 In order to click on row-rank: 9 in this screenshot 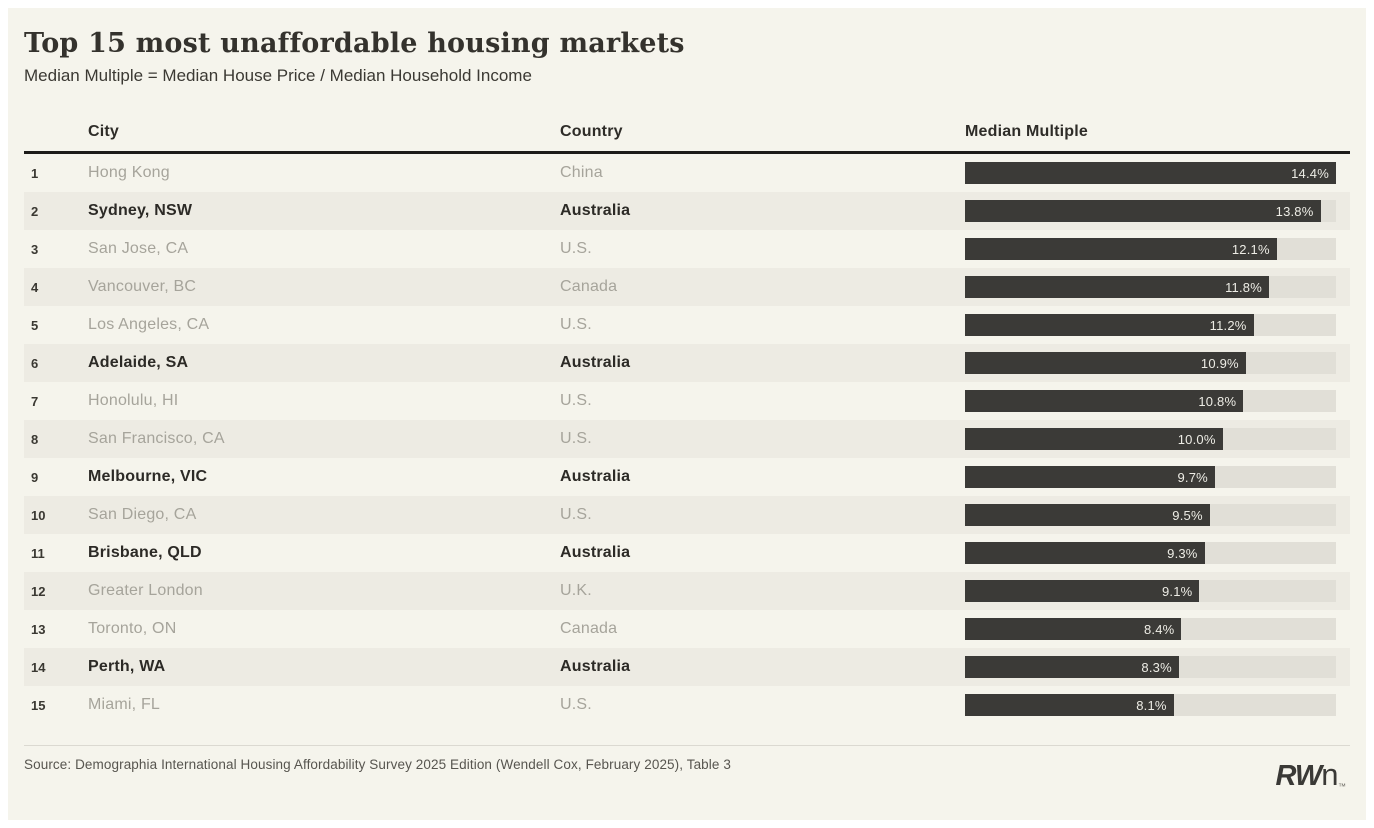, I will do `click(35, 477)`.